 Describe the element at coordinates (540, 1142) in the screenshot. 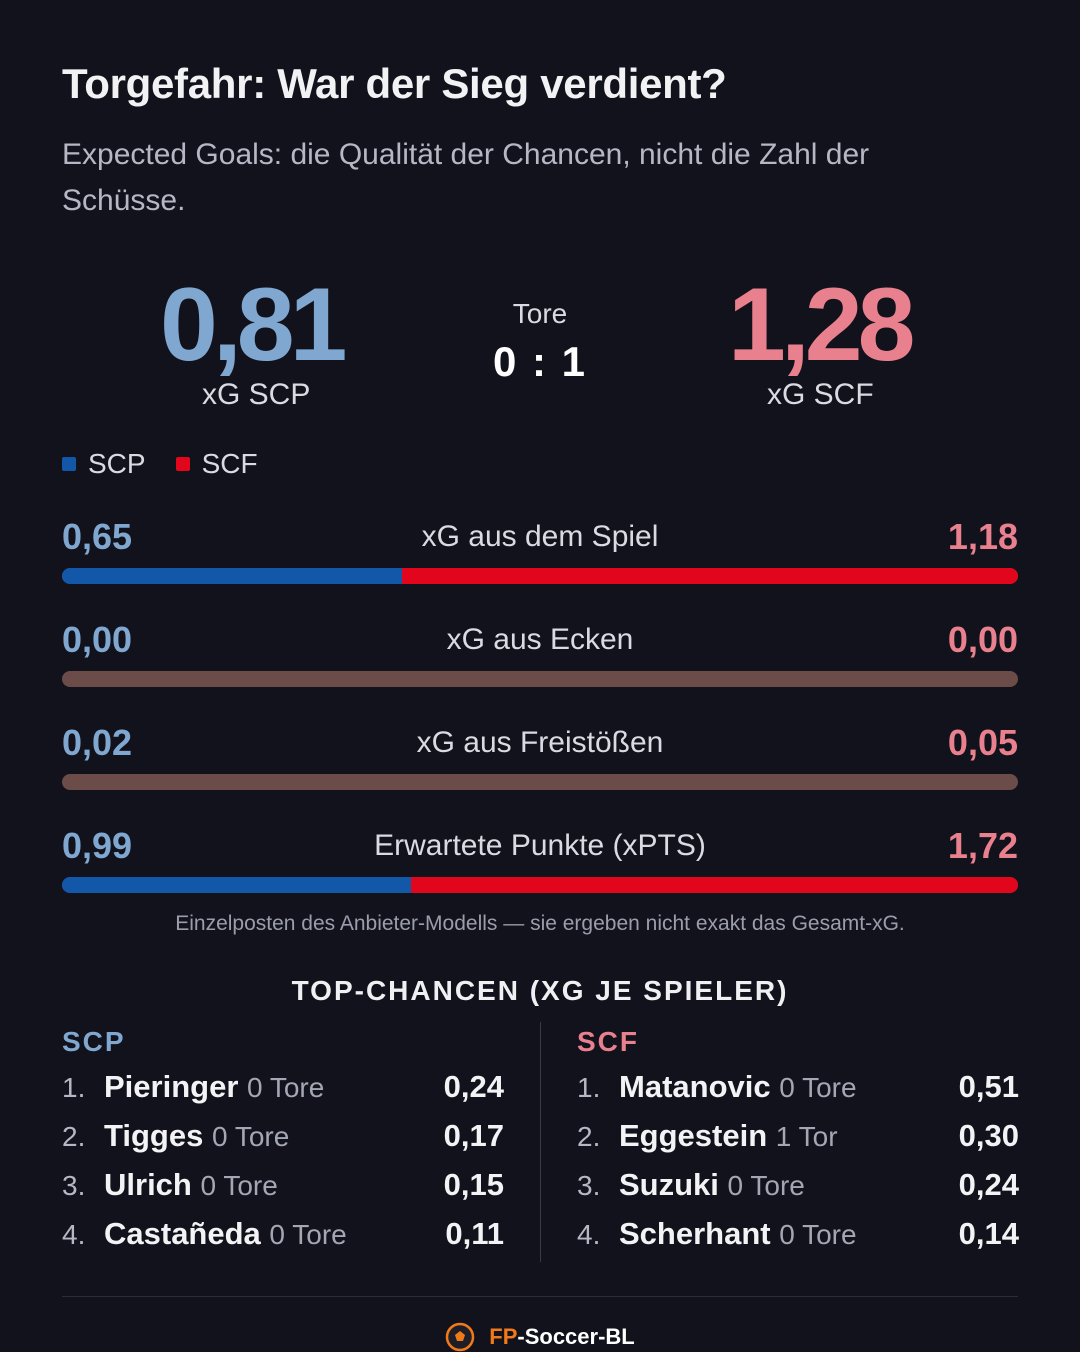

I see `column-divider` at that location.